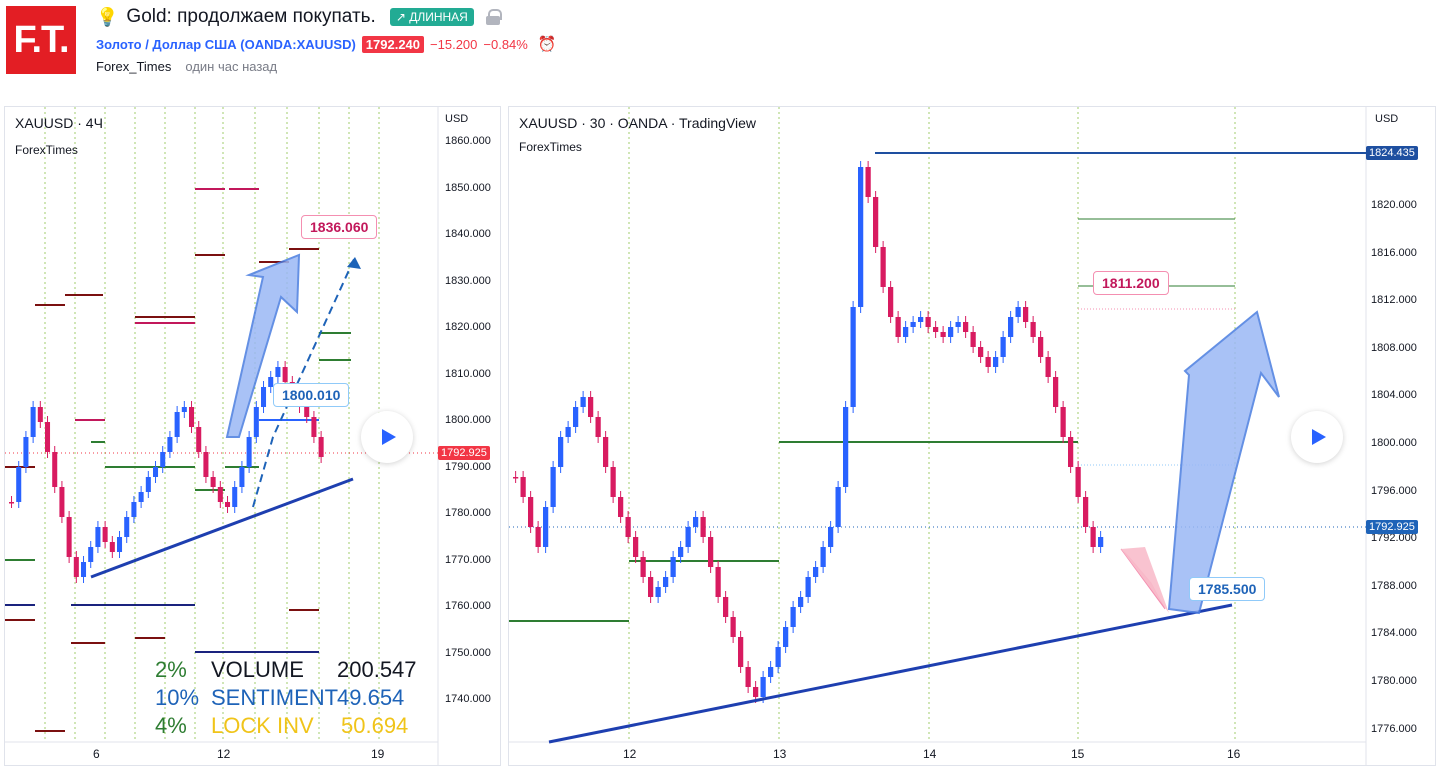 Image resolution: width=1439 pixels, height=776 pixels. I want to click on chart-left-watermark: ForexTimes, so click(46, 150).